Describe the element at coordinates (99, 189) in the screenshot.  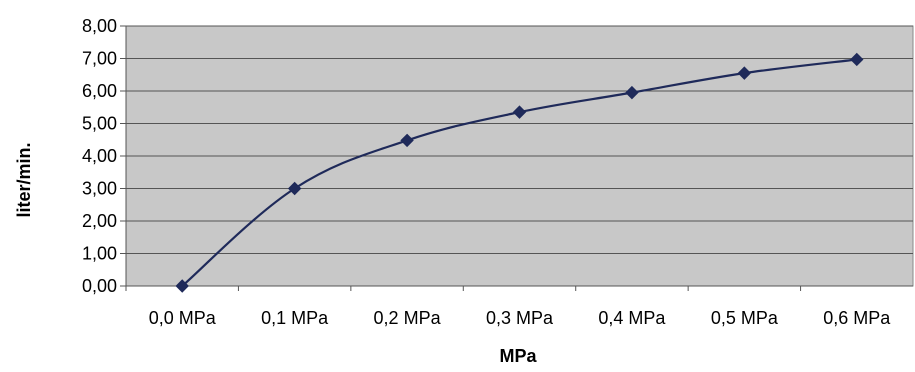
I see `y-tick-label: 3,00` at that location.